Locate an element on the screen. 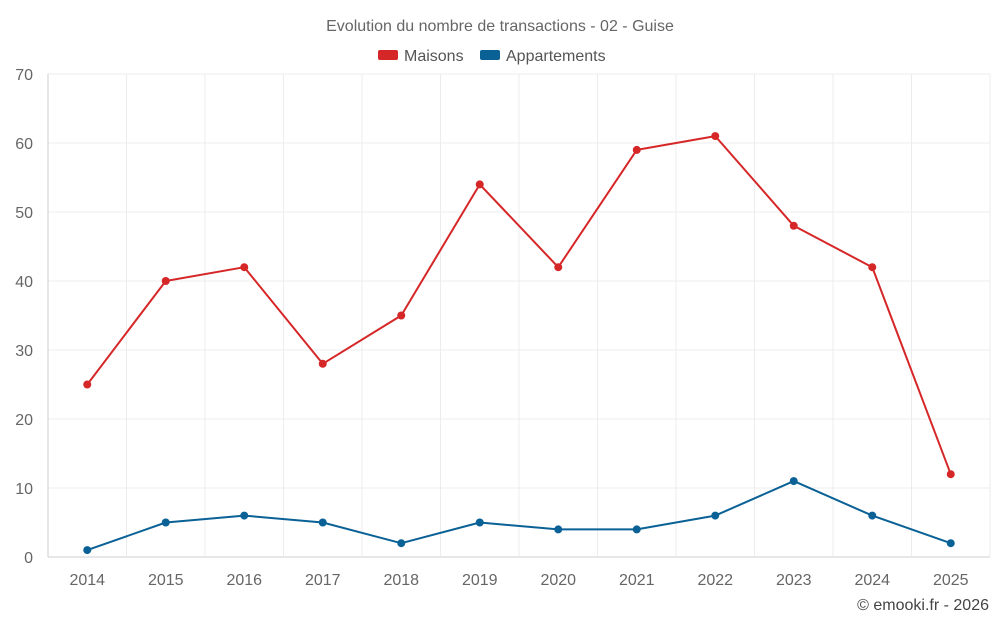 Image resolution: width=1000 pixels, height=625 pixels. x-tick-label: 2023 is located at coordinates (794, 580).